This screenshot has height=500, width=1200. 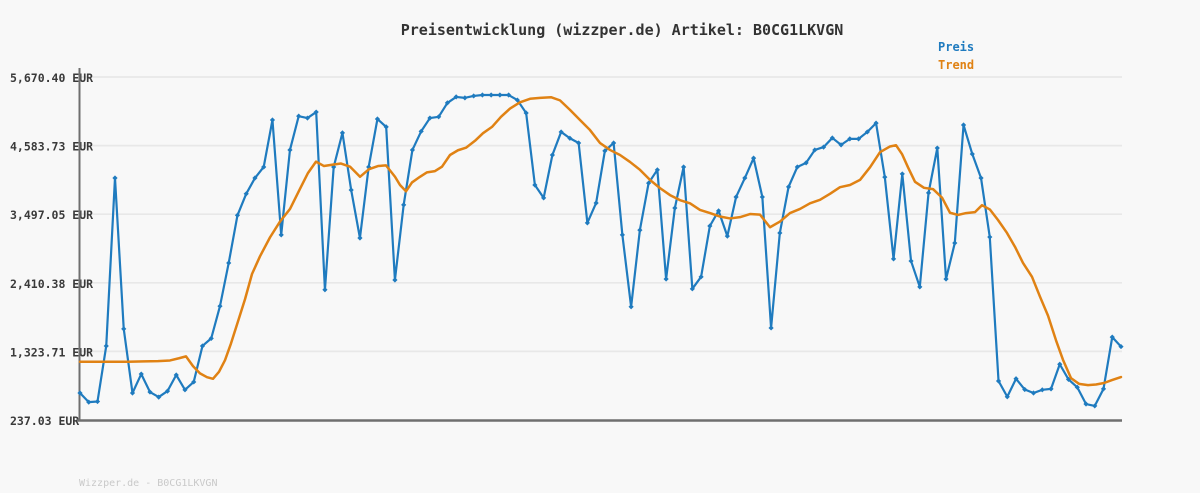 What do you see at coordinates (51, 215) in the screenshot?
I see `y-tick-label: 3,497.05 EUR` at bounding box center [51, 215].